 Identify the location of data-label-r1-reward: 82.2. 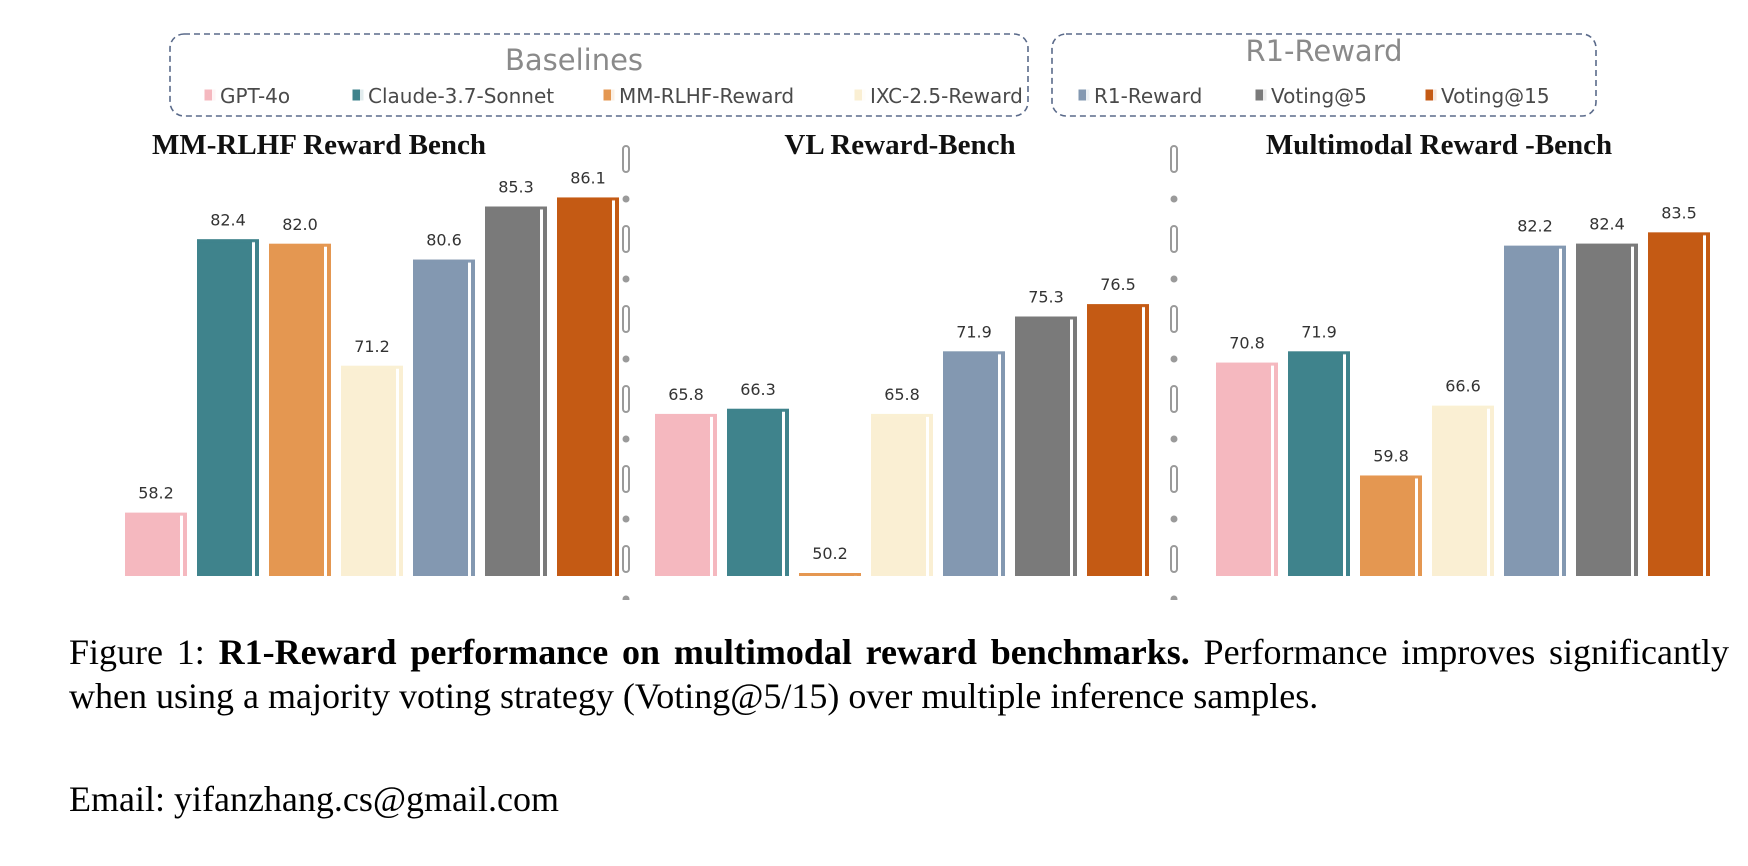
(1535, 226).